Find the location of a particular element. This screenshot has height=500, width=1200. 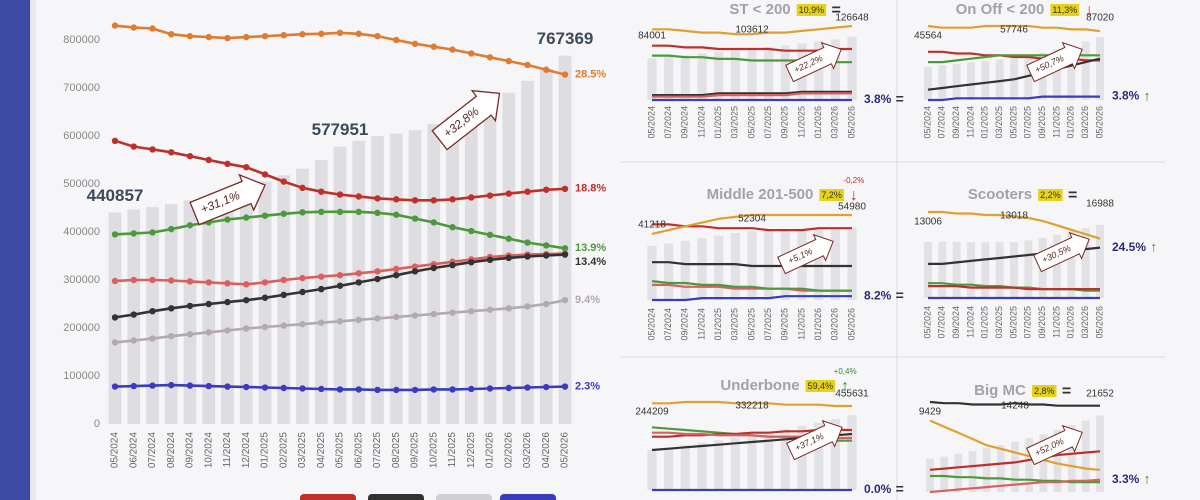

x-tick-label: 05/2026 is located at coordinates (851, 122).